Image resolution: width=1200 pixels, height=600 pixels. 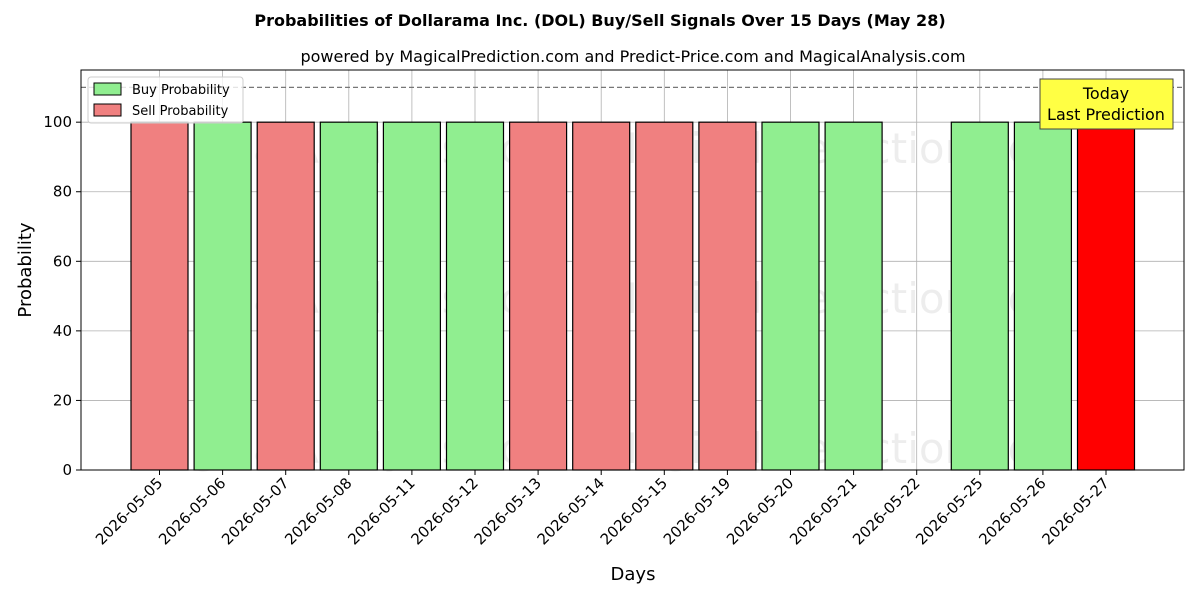 What do you see at coordinates (62, 296) in the screenshot?
I see `y-axis: 0 20 40 60 80 100` at bounding box center [62, 296].